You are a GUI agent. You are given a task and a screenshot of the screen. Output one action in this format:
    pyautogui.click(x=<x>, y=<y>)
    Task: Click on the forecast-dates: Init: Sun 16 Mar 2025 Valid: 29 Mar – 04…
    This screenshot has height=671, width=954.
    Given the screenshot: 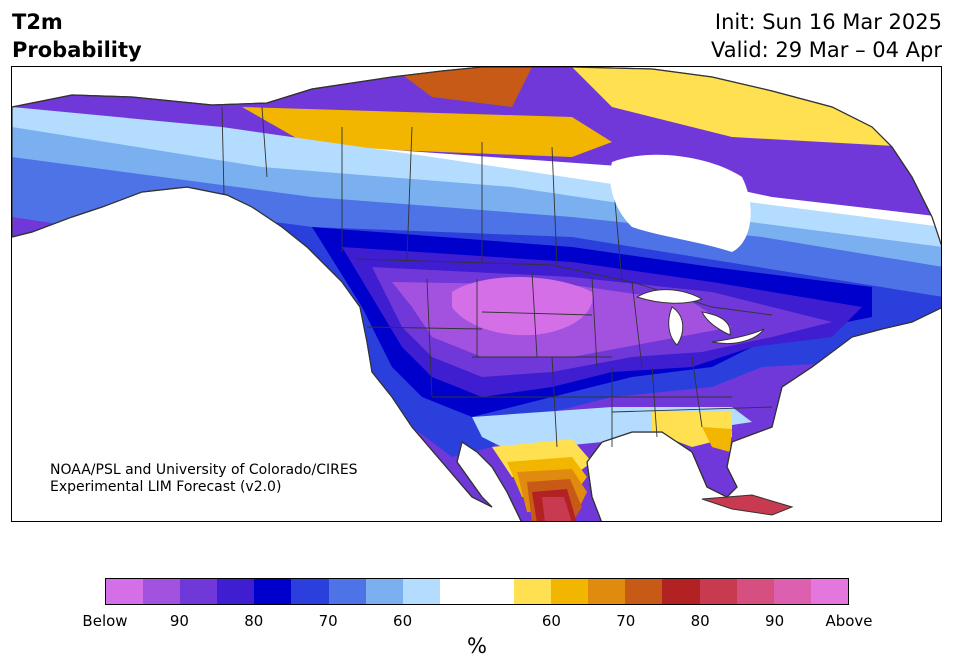 What is the action you would take?
    pyautogui.click(x=826, y=36)
    